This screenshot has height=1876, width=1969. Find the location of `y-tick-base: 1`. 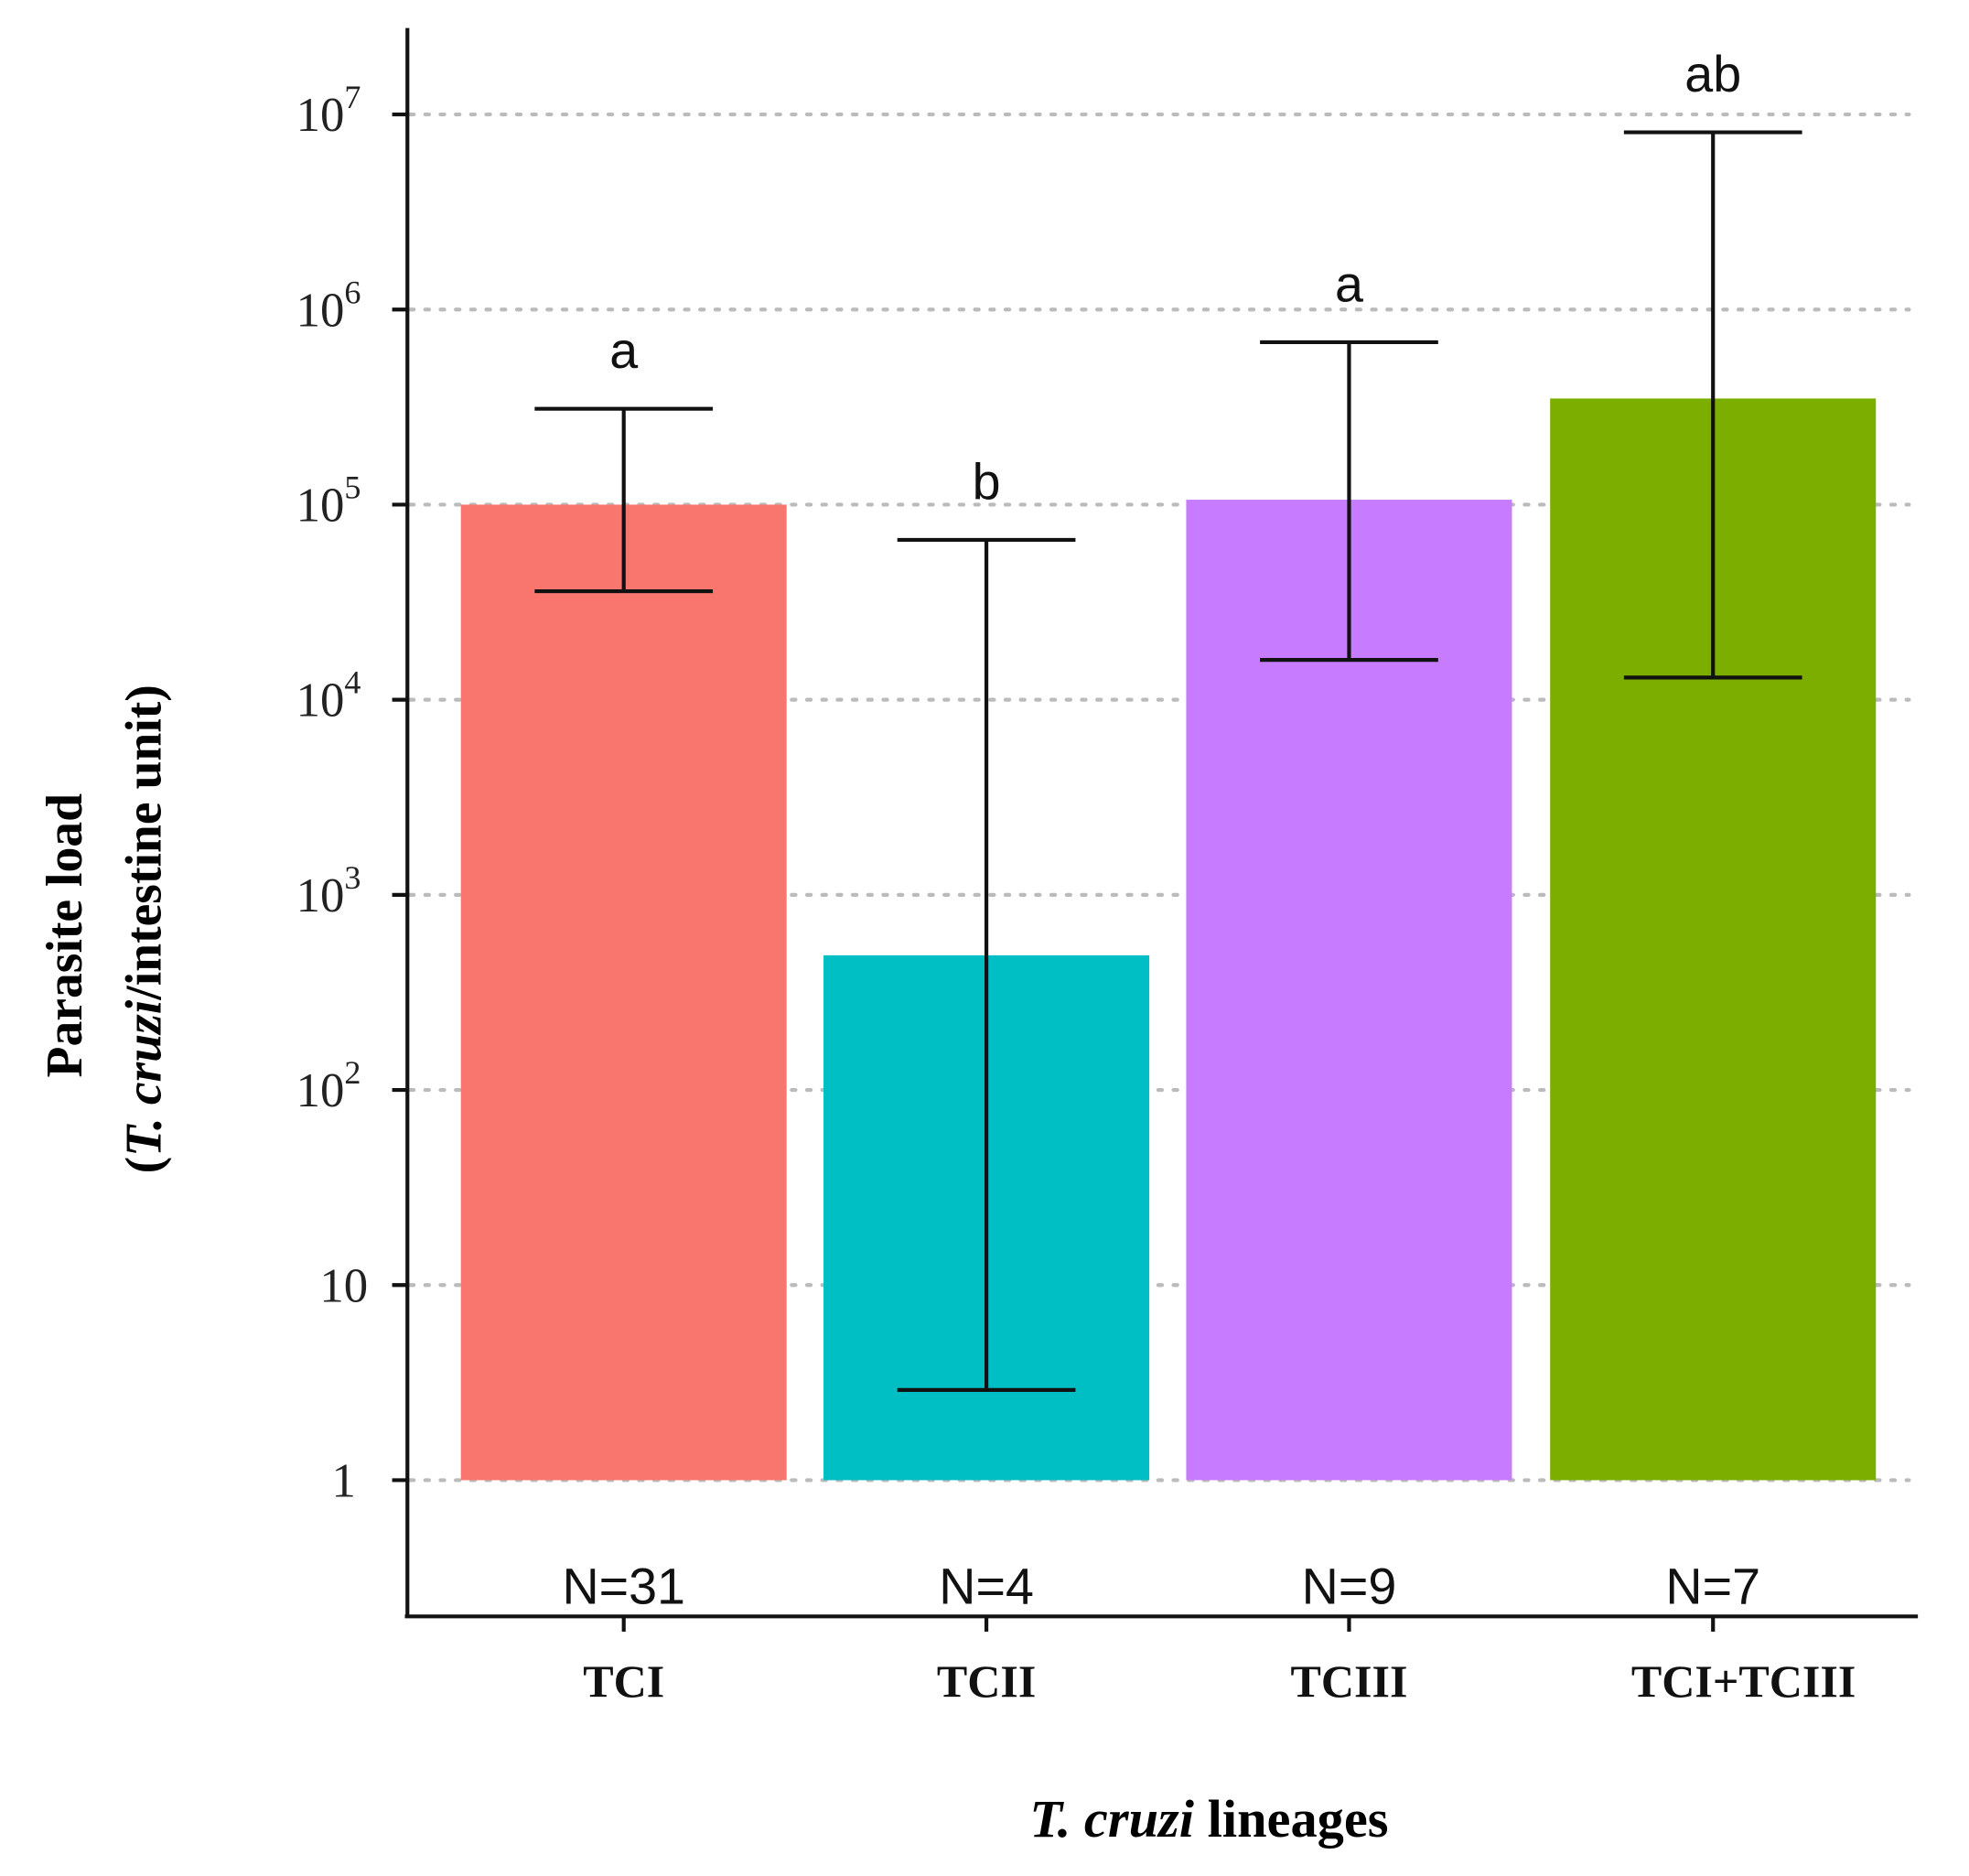

y-tick-base: 1 is located at coordinates (344, 1481).